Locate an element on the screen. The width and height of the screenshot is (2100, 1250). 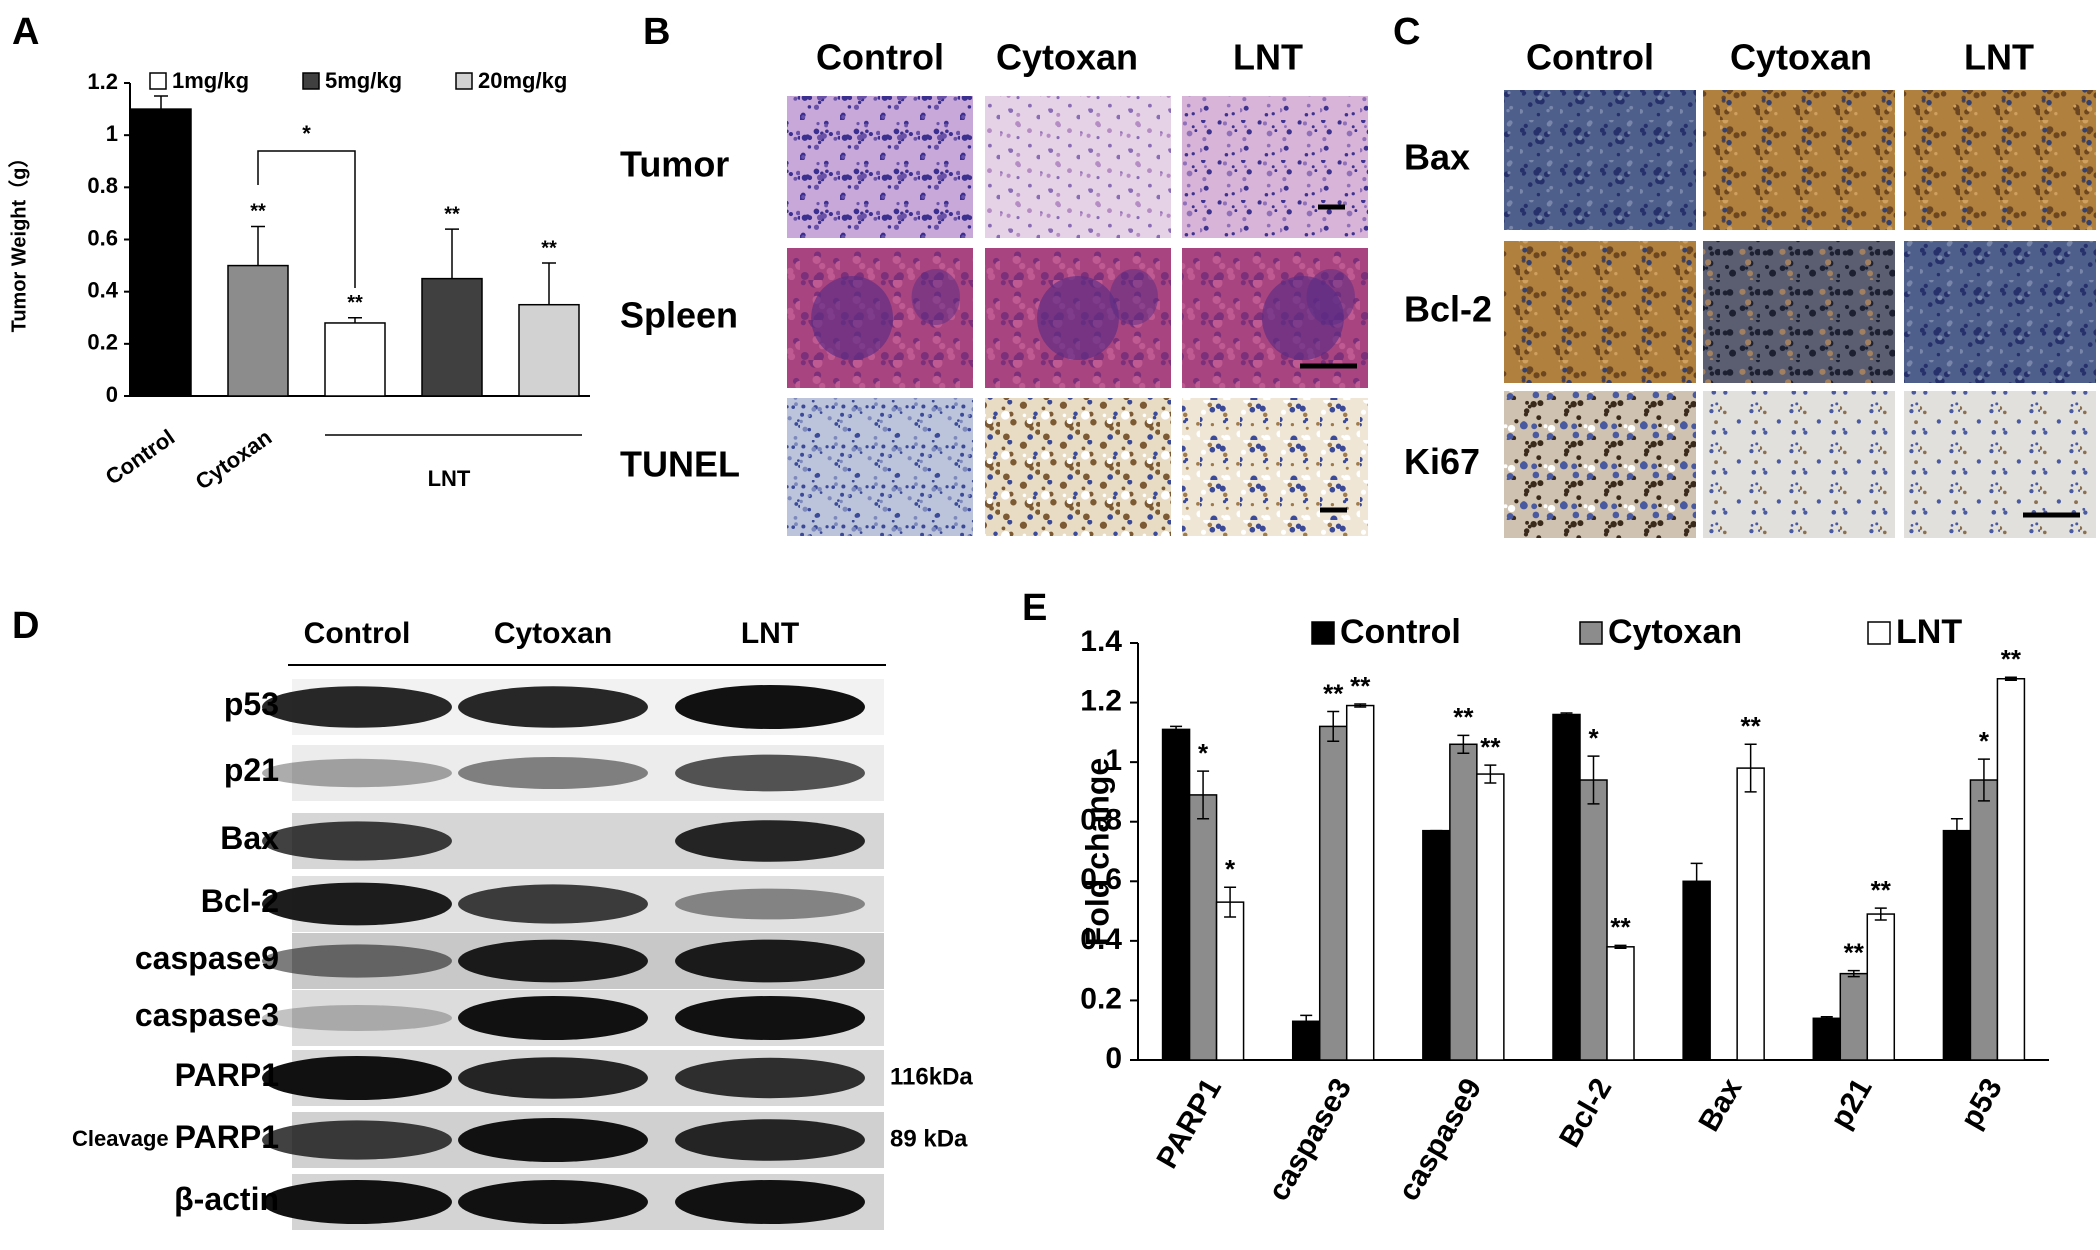
column-header: LNT is located at coordinates (1999, 57).